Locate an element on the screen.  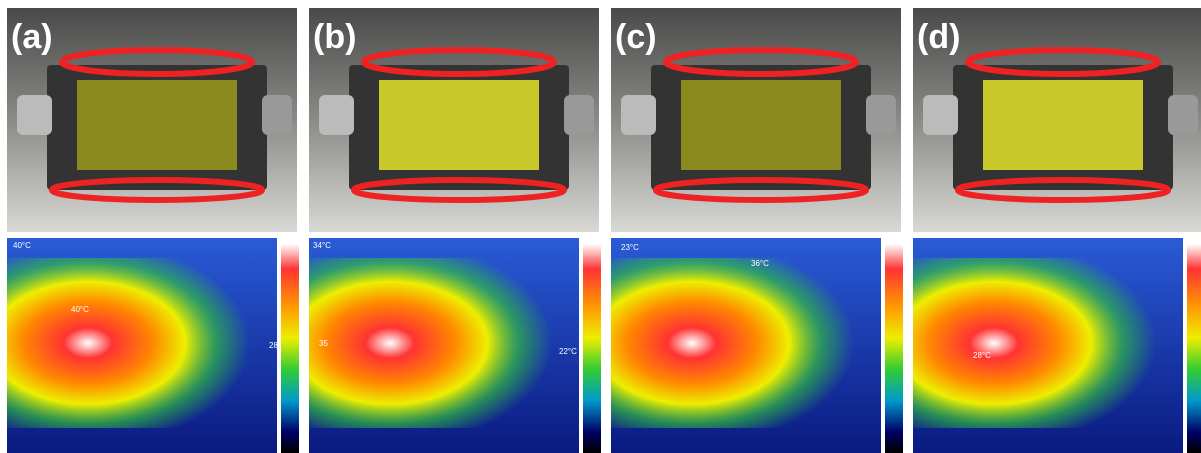
panel-label: (d) is located at coordinates (938, 37).